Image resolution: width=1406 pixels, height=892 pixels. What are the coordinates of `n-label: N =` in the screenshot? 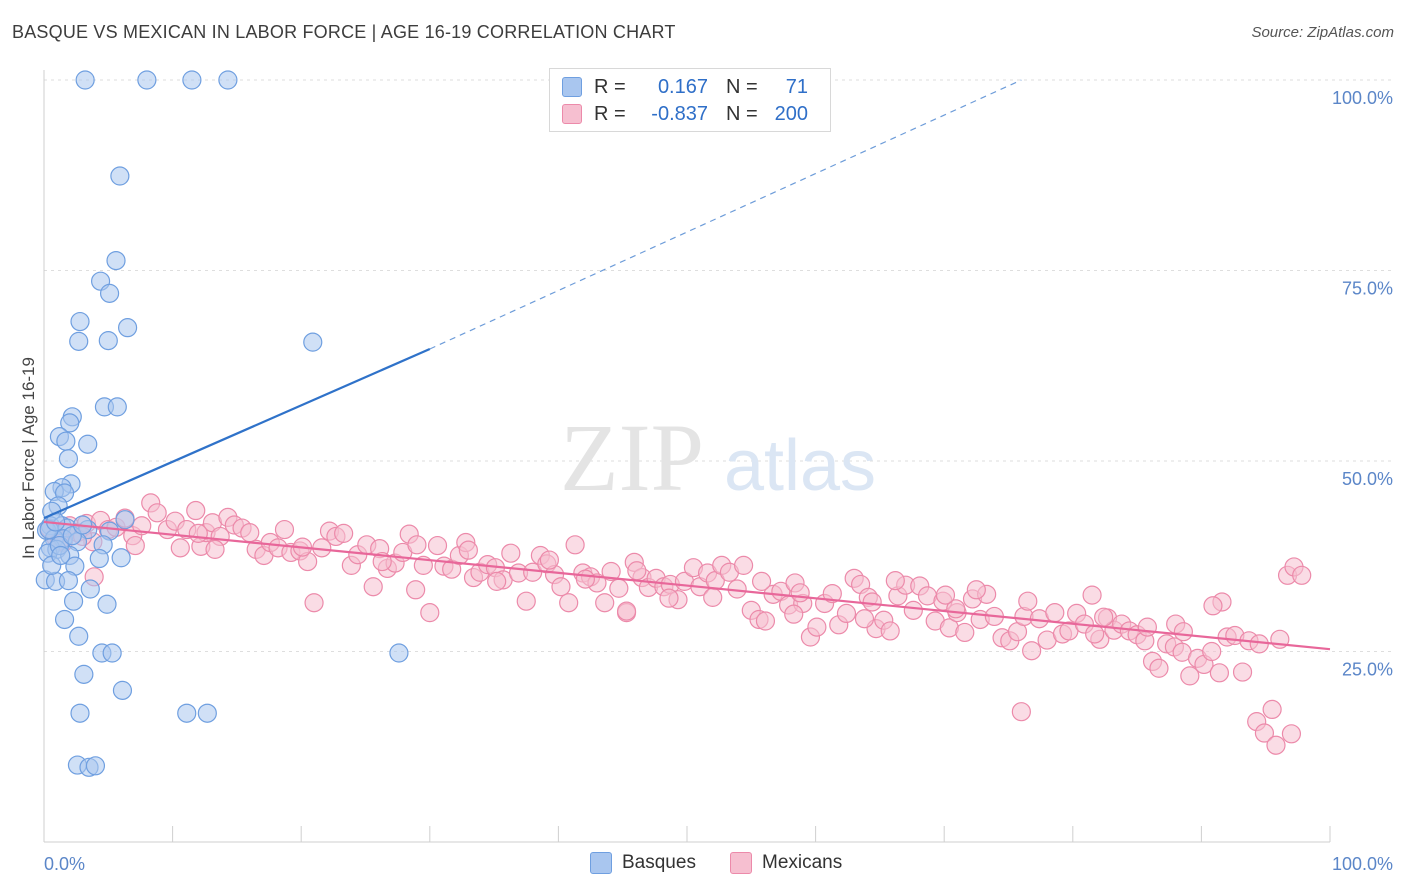 It's located at (742, 86).